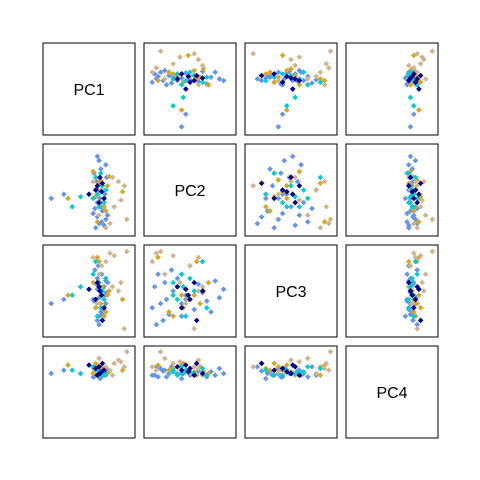  I want to click on panel-r2-c2: PC2, so click(190, 190).